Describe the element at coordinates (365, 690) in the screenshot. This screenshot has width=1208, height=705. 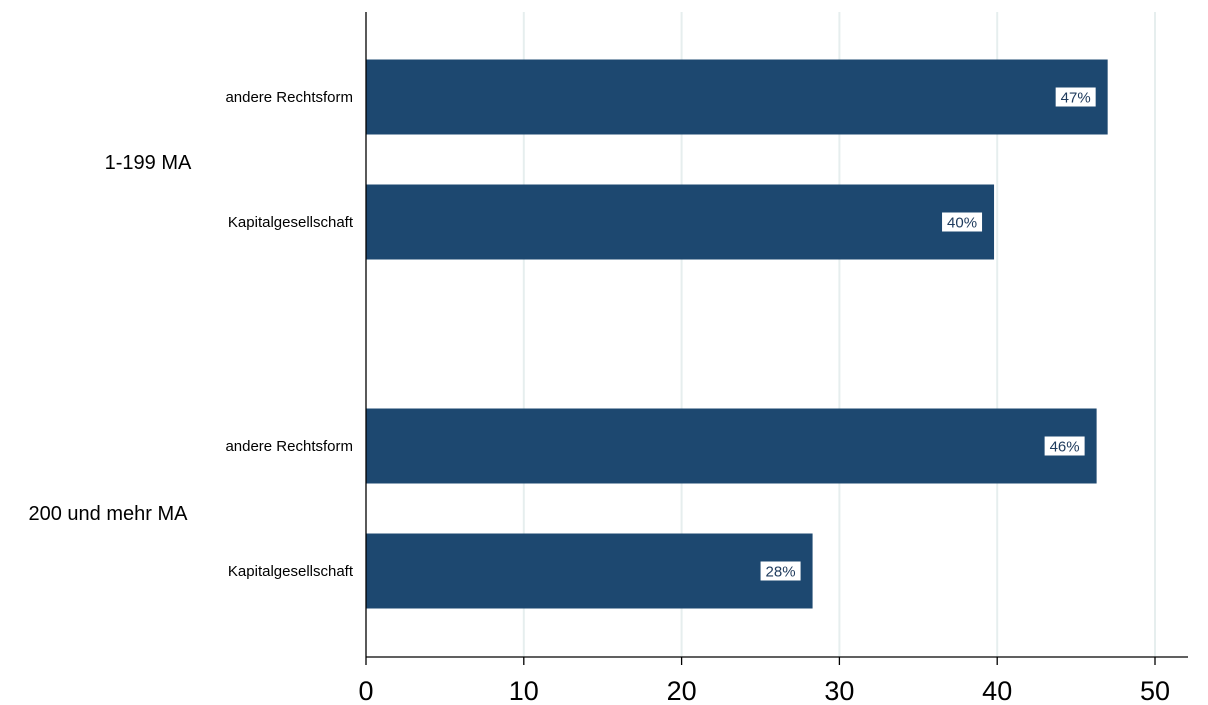
I see `x-tick-label: 0` at that location.